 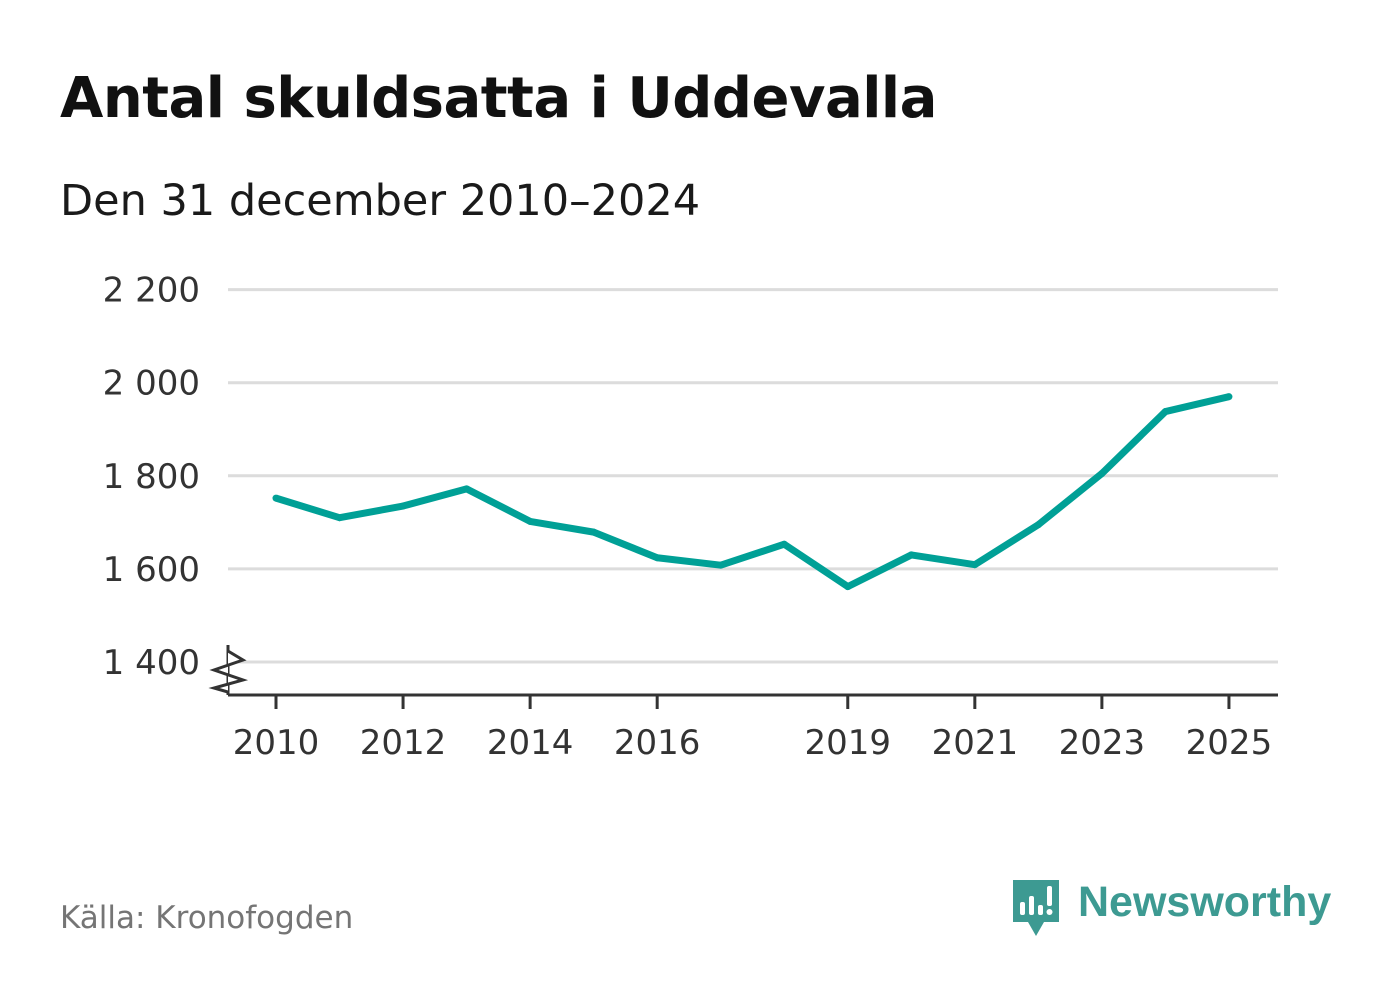 I want to click on y-tick-label: 1 800, so click(x=151, y=477).